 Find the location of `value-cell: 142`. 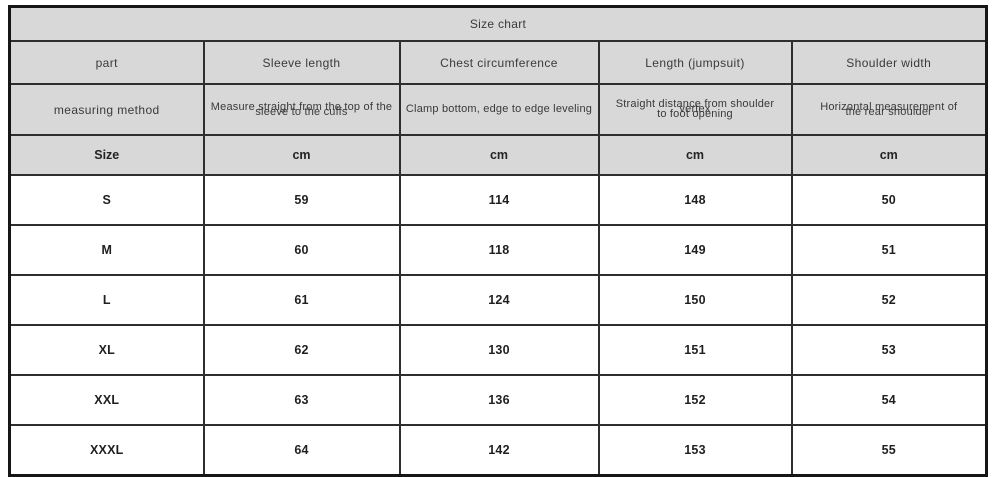

value-cell: 142 is located at coordinates (499, 450).